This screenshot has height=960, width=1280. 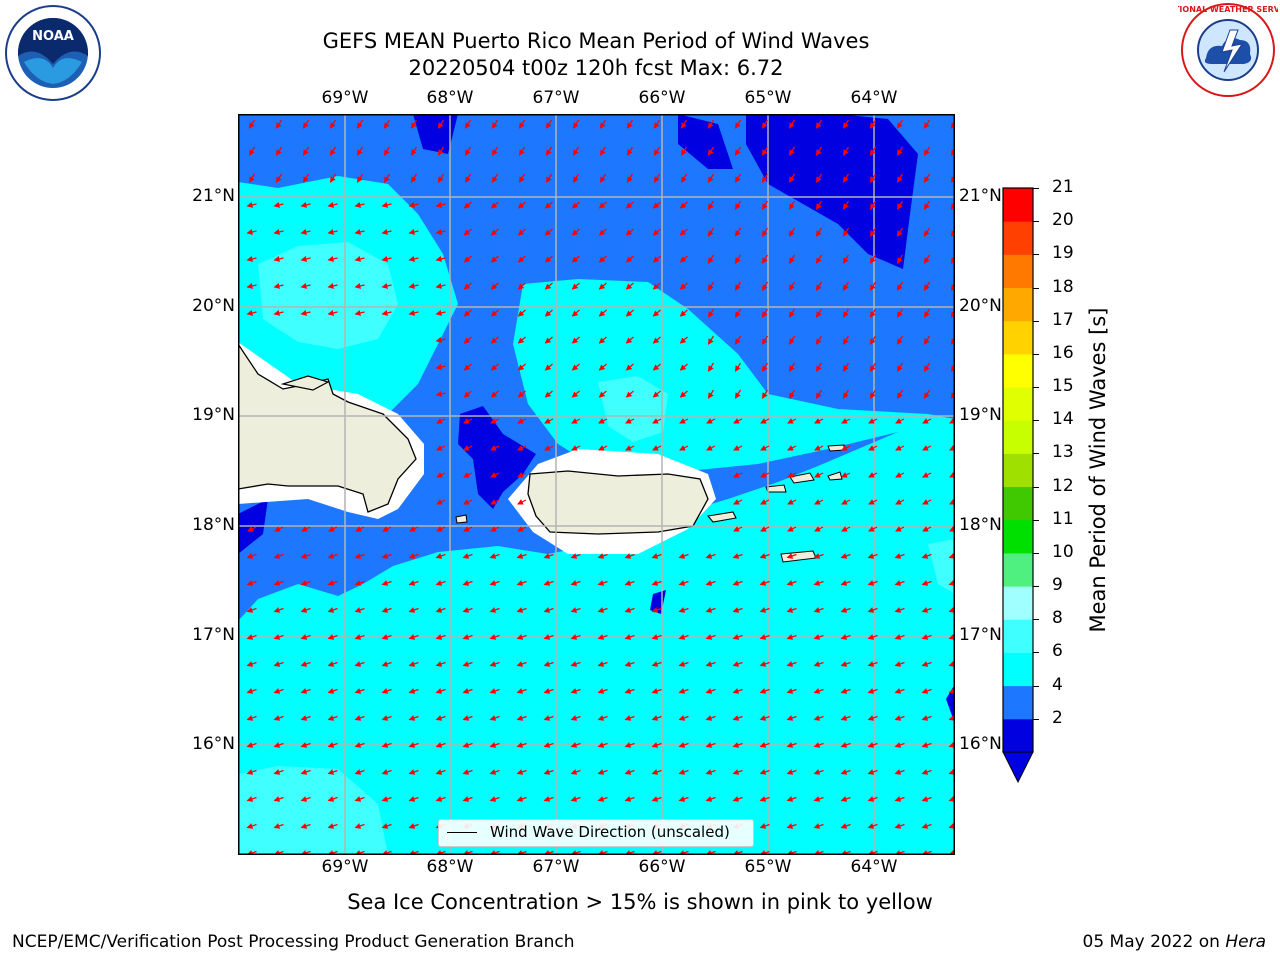 I want to click on legend-label: Wind Wave Direction (unscaled), so click(x=610, y=832).